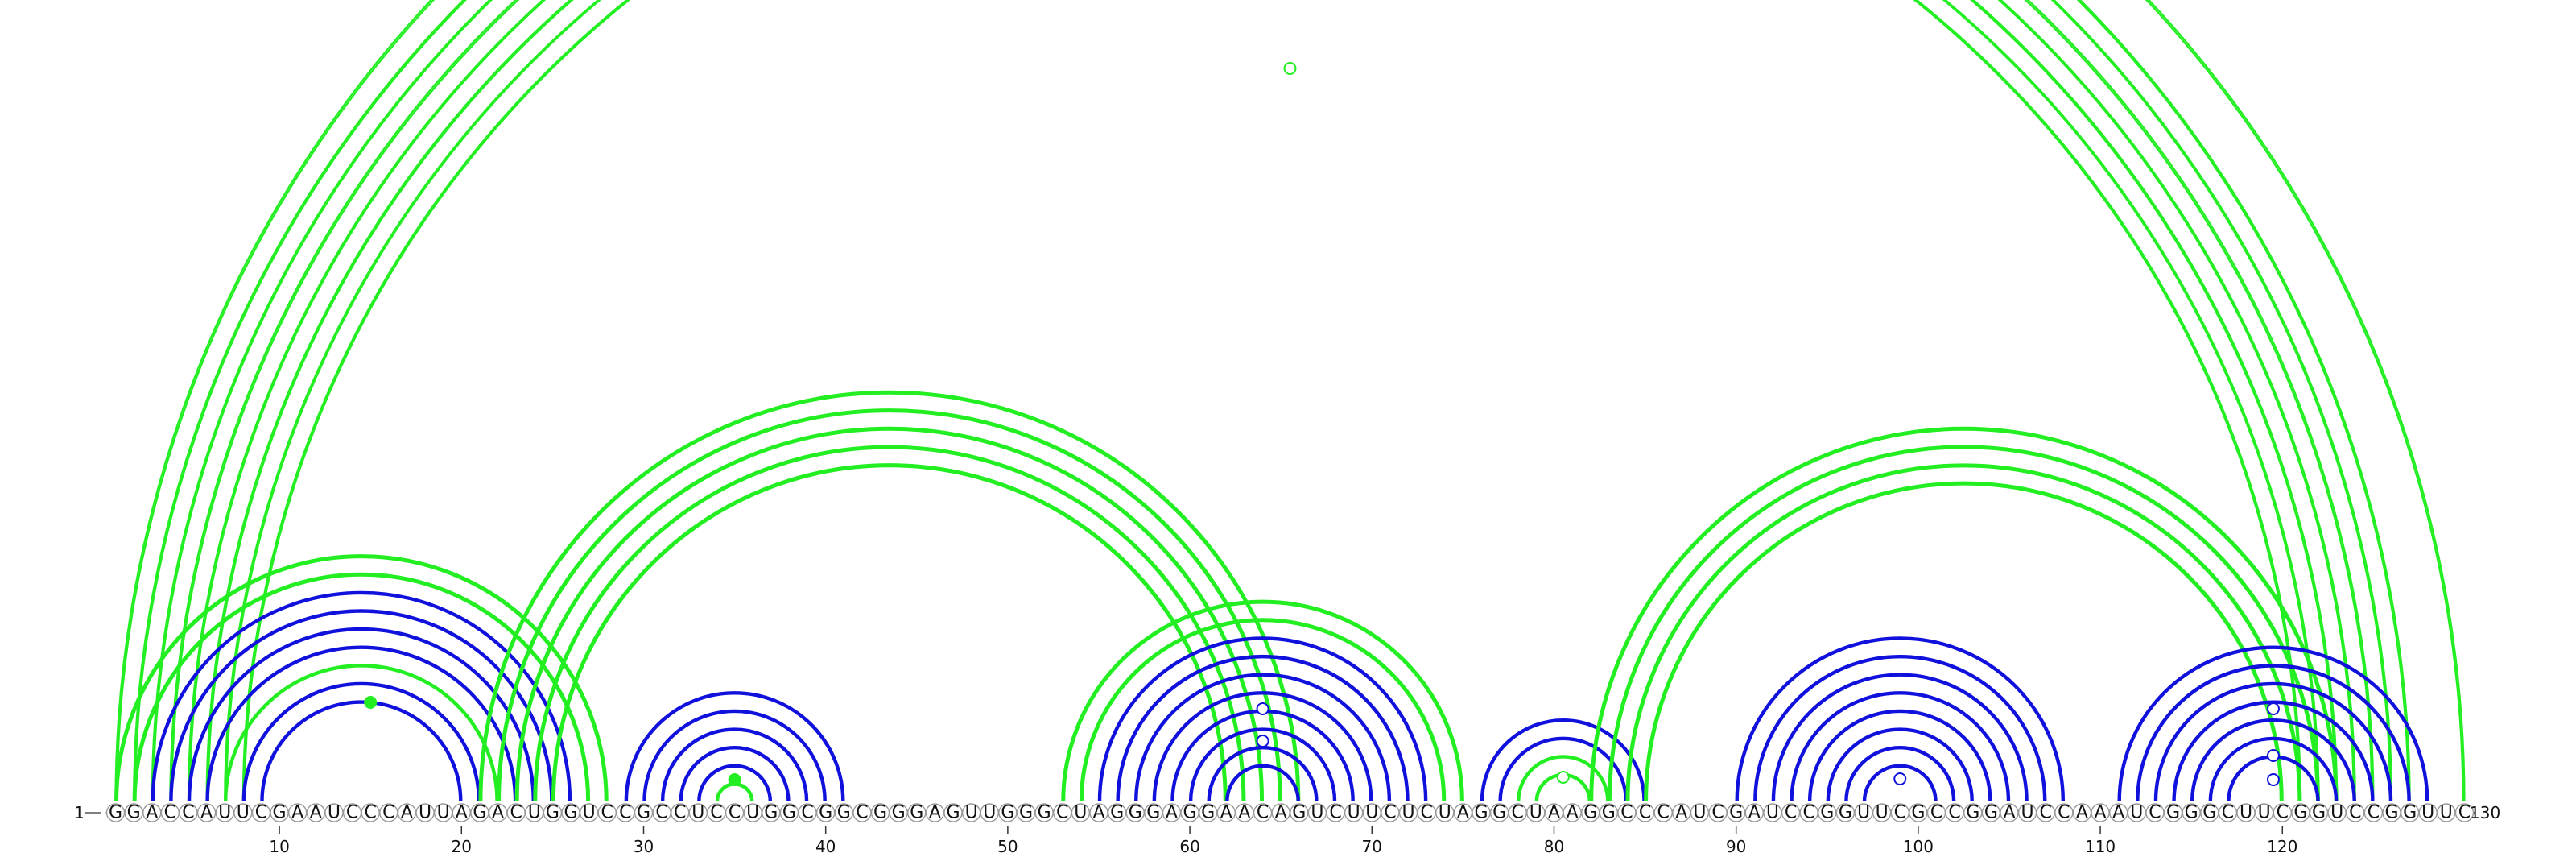 The height and width of the screenshot is (857, 2576). What do you see at coordinates (1007, 846) in the screenshot?
I see `tick-label: 50` at bounding box center [1007, 846].